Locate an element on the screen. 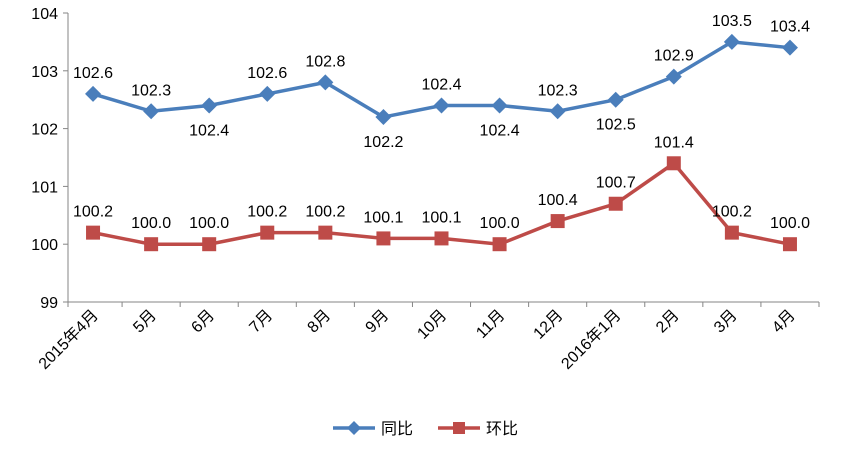 This screenshot has height=465, width=865. data-label: 103.4 is located at coordinates (790, 27).